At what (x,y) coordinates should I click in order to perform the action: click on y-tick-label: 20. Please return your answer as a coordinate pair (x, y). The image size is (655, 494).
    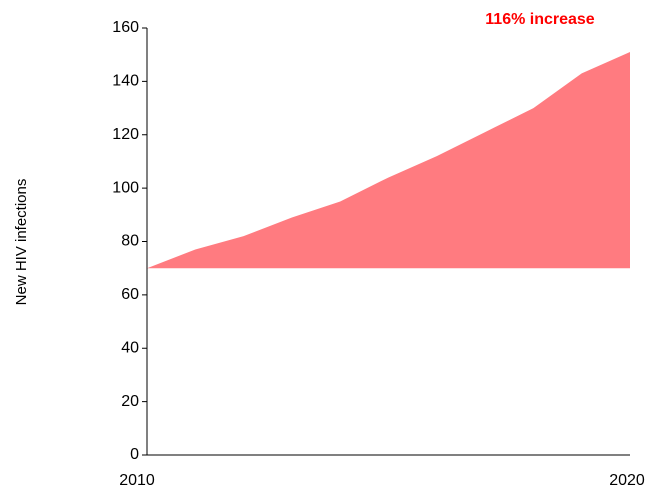
    Looking at the image, I should click on (130, 401).